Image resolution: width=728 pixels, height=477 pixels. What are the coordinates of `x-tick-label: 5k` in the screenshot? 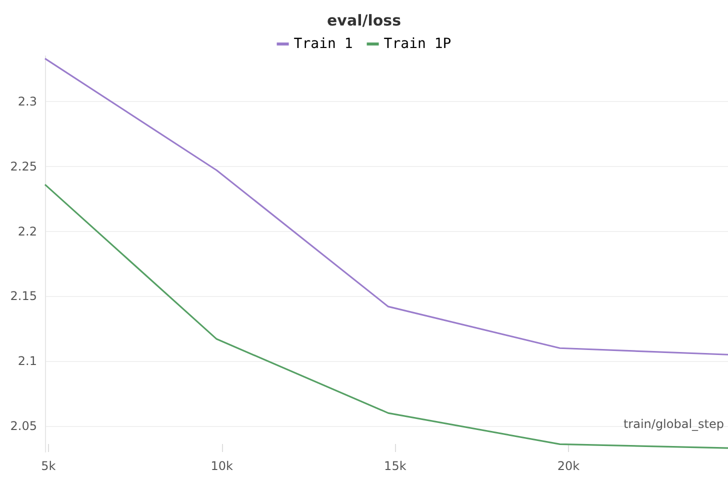 It's located at (48, 466).